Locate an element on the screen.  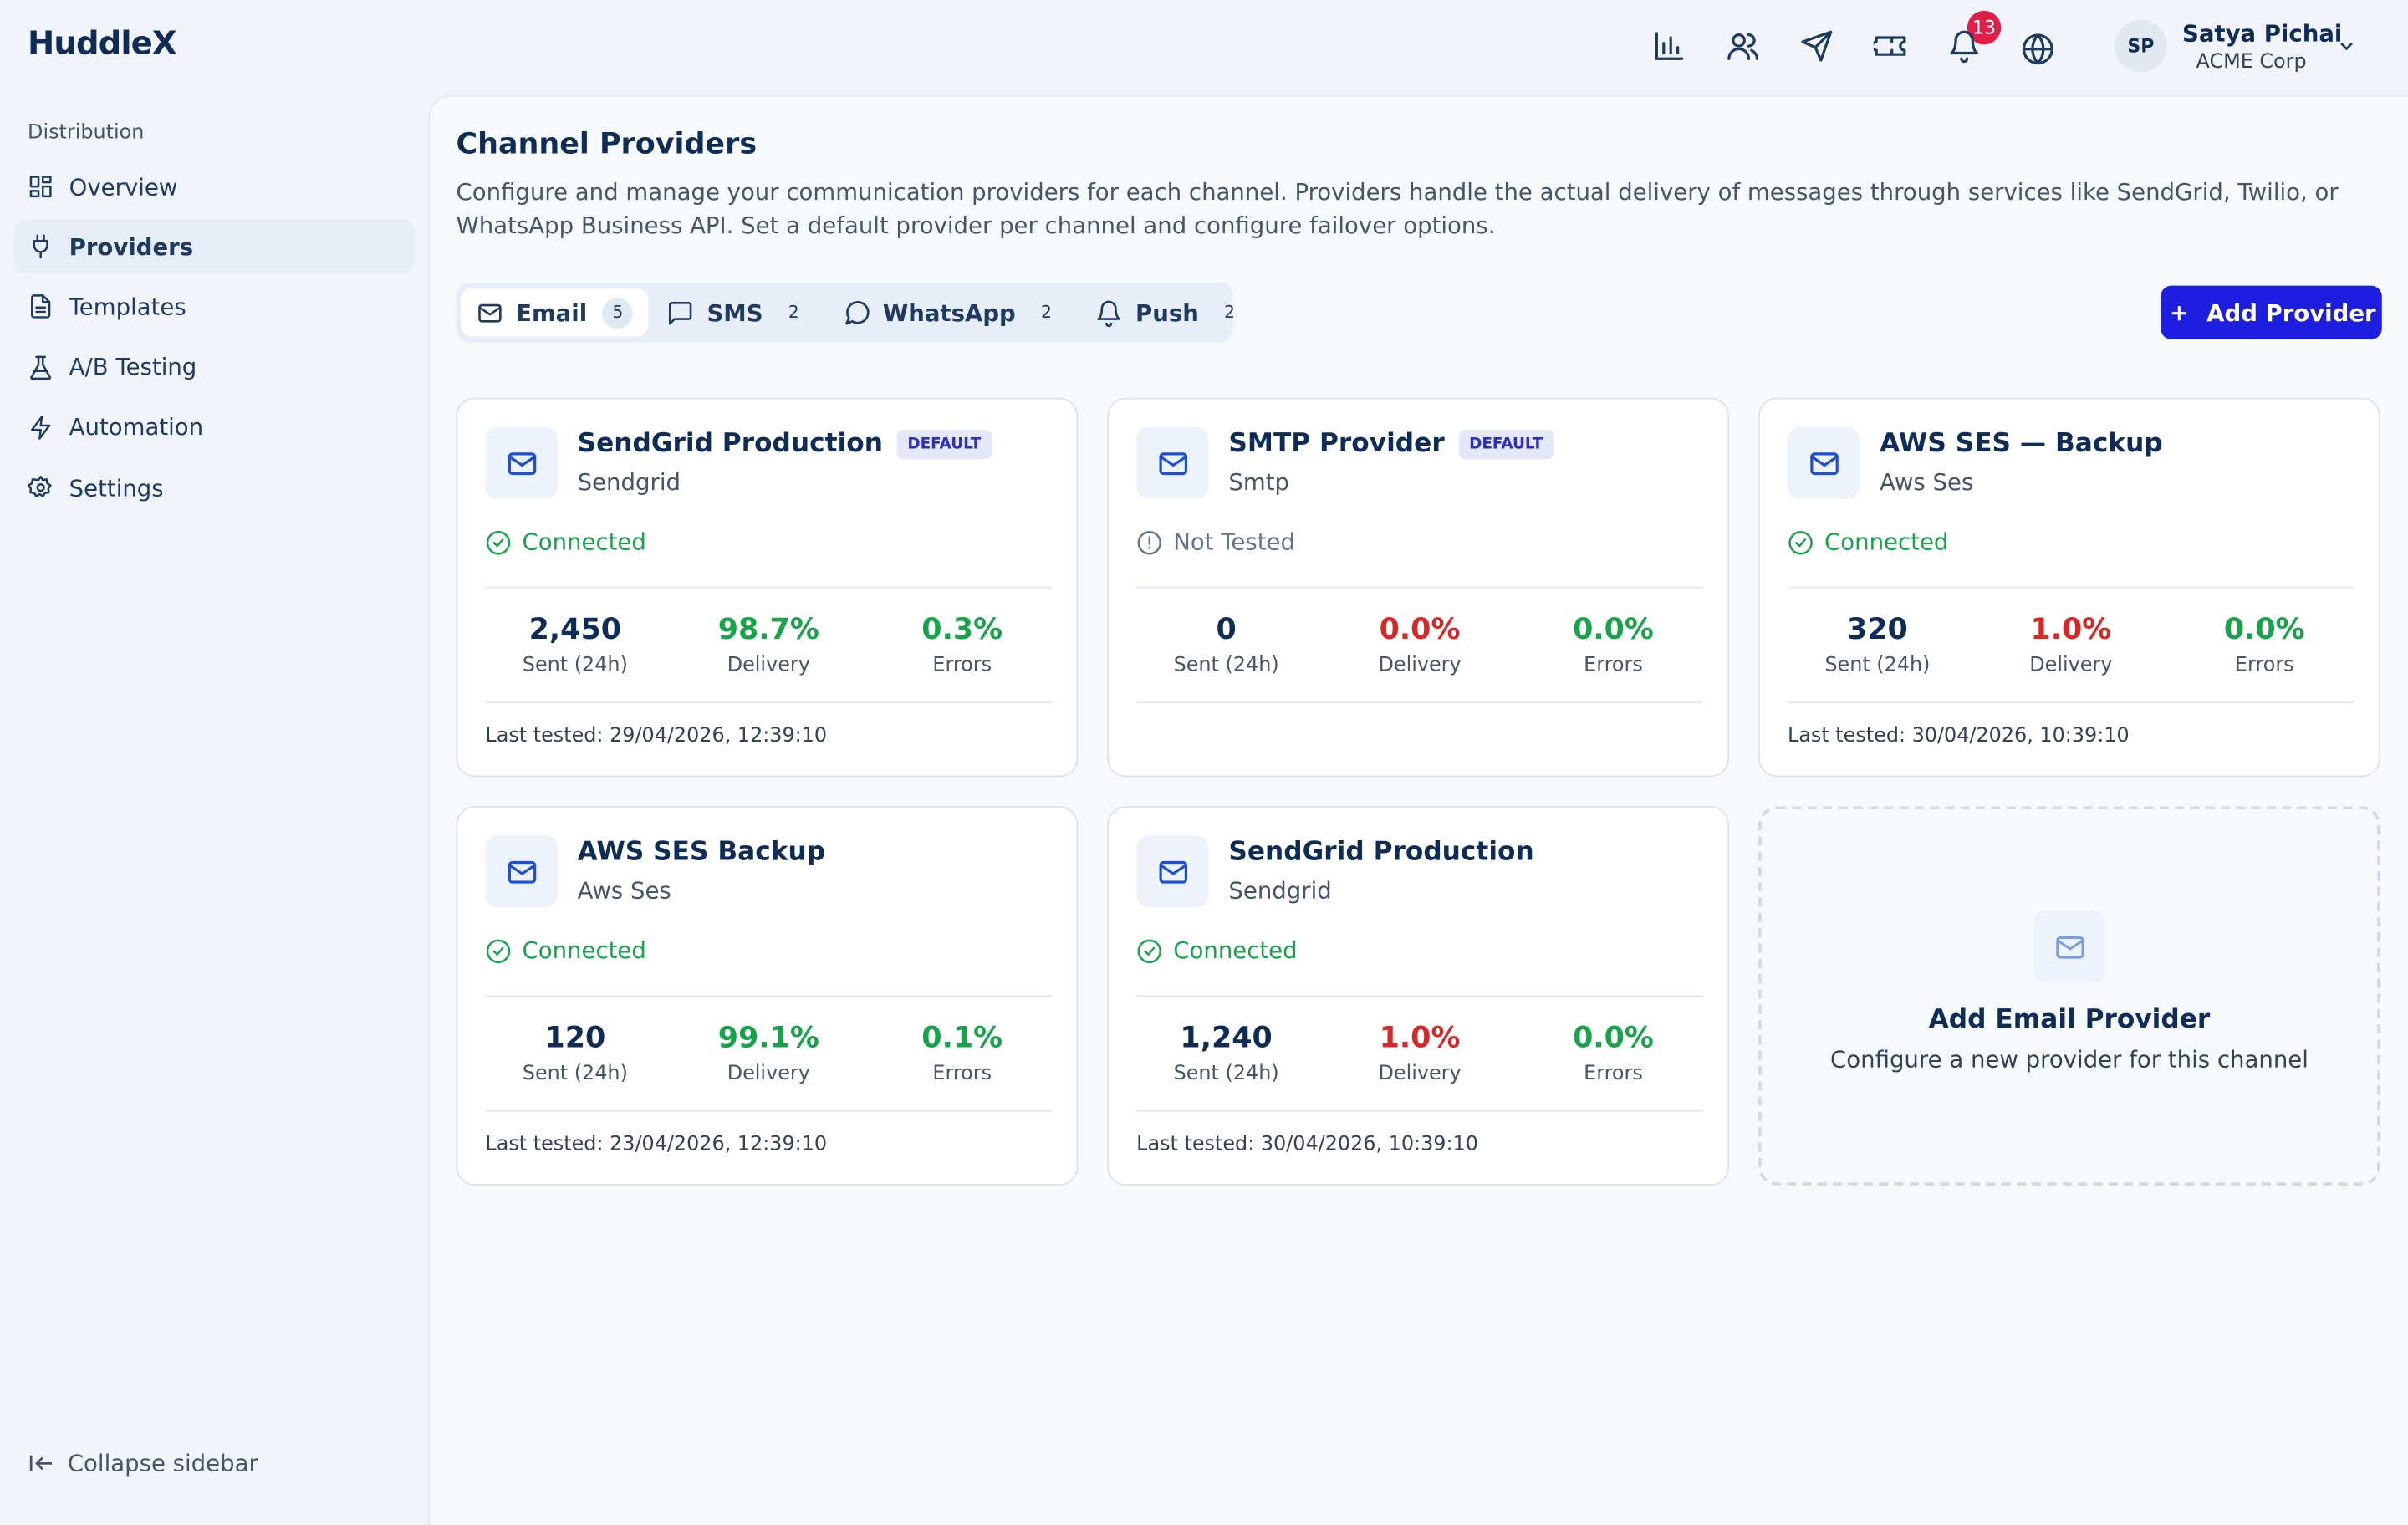
provider-kind: Sendgrid is located at coordinates (1280, 890).